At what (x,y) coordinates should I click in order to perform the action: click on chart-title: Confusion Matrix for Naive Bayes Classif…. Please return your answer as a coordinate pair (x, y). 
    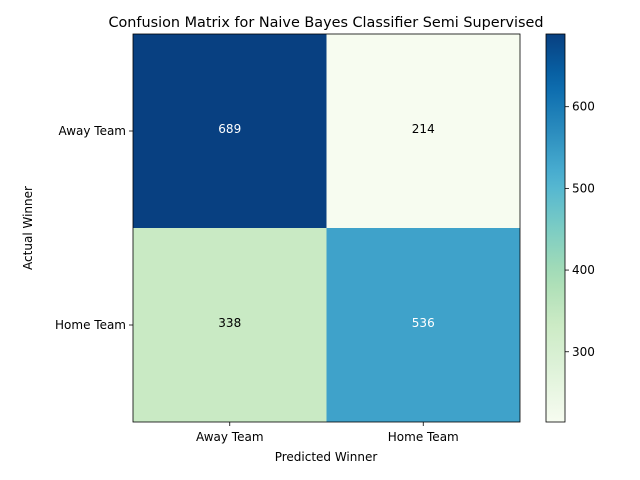
    Looking at the image, I should click on (325, 23).